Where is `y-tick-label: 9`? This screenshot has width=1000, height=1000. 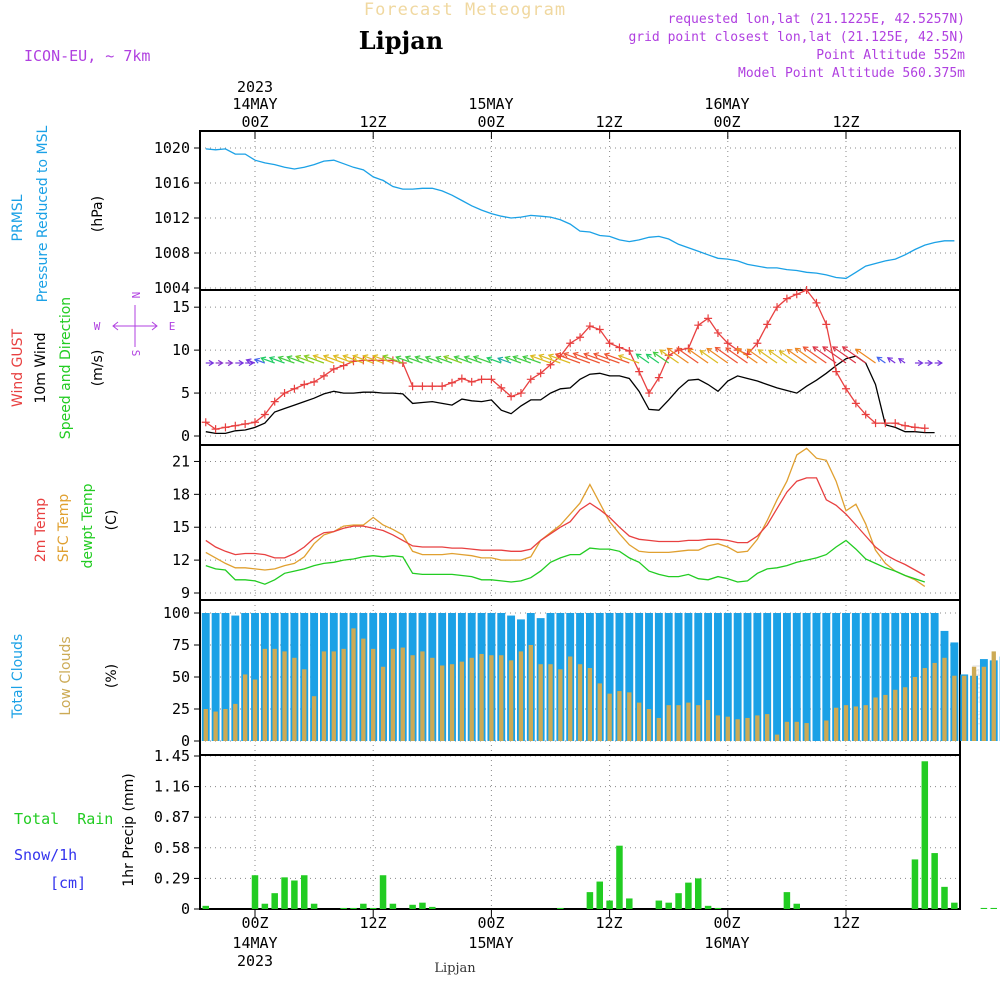 y-tick-label: 9 is located at coordinates (185, 593).